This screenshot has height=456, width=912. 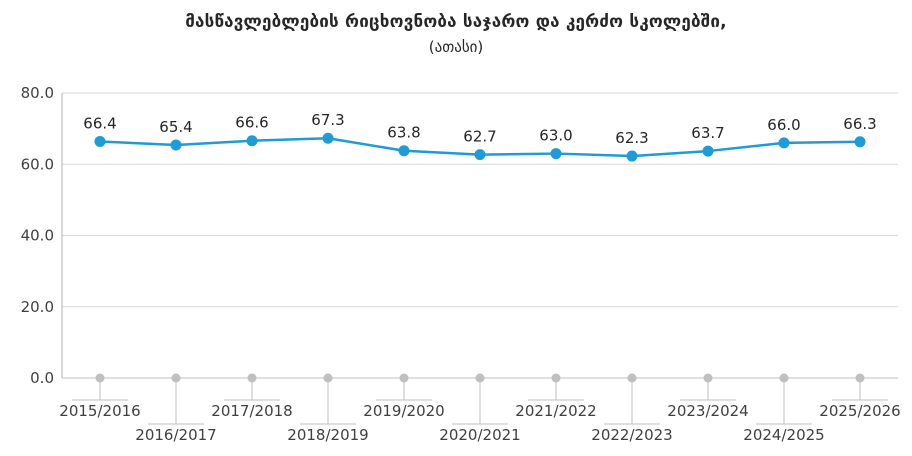 I want to click on y-tick-label: 40.0, so click(x=37, y=236).